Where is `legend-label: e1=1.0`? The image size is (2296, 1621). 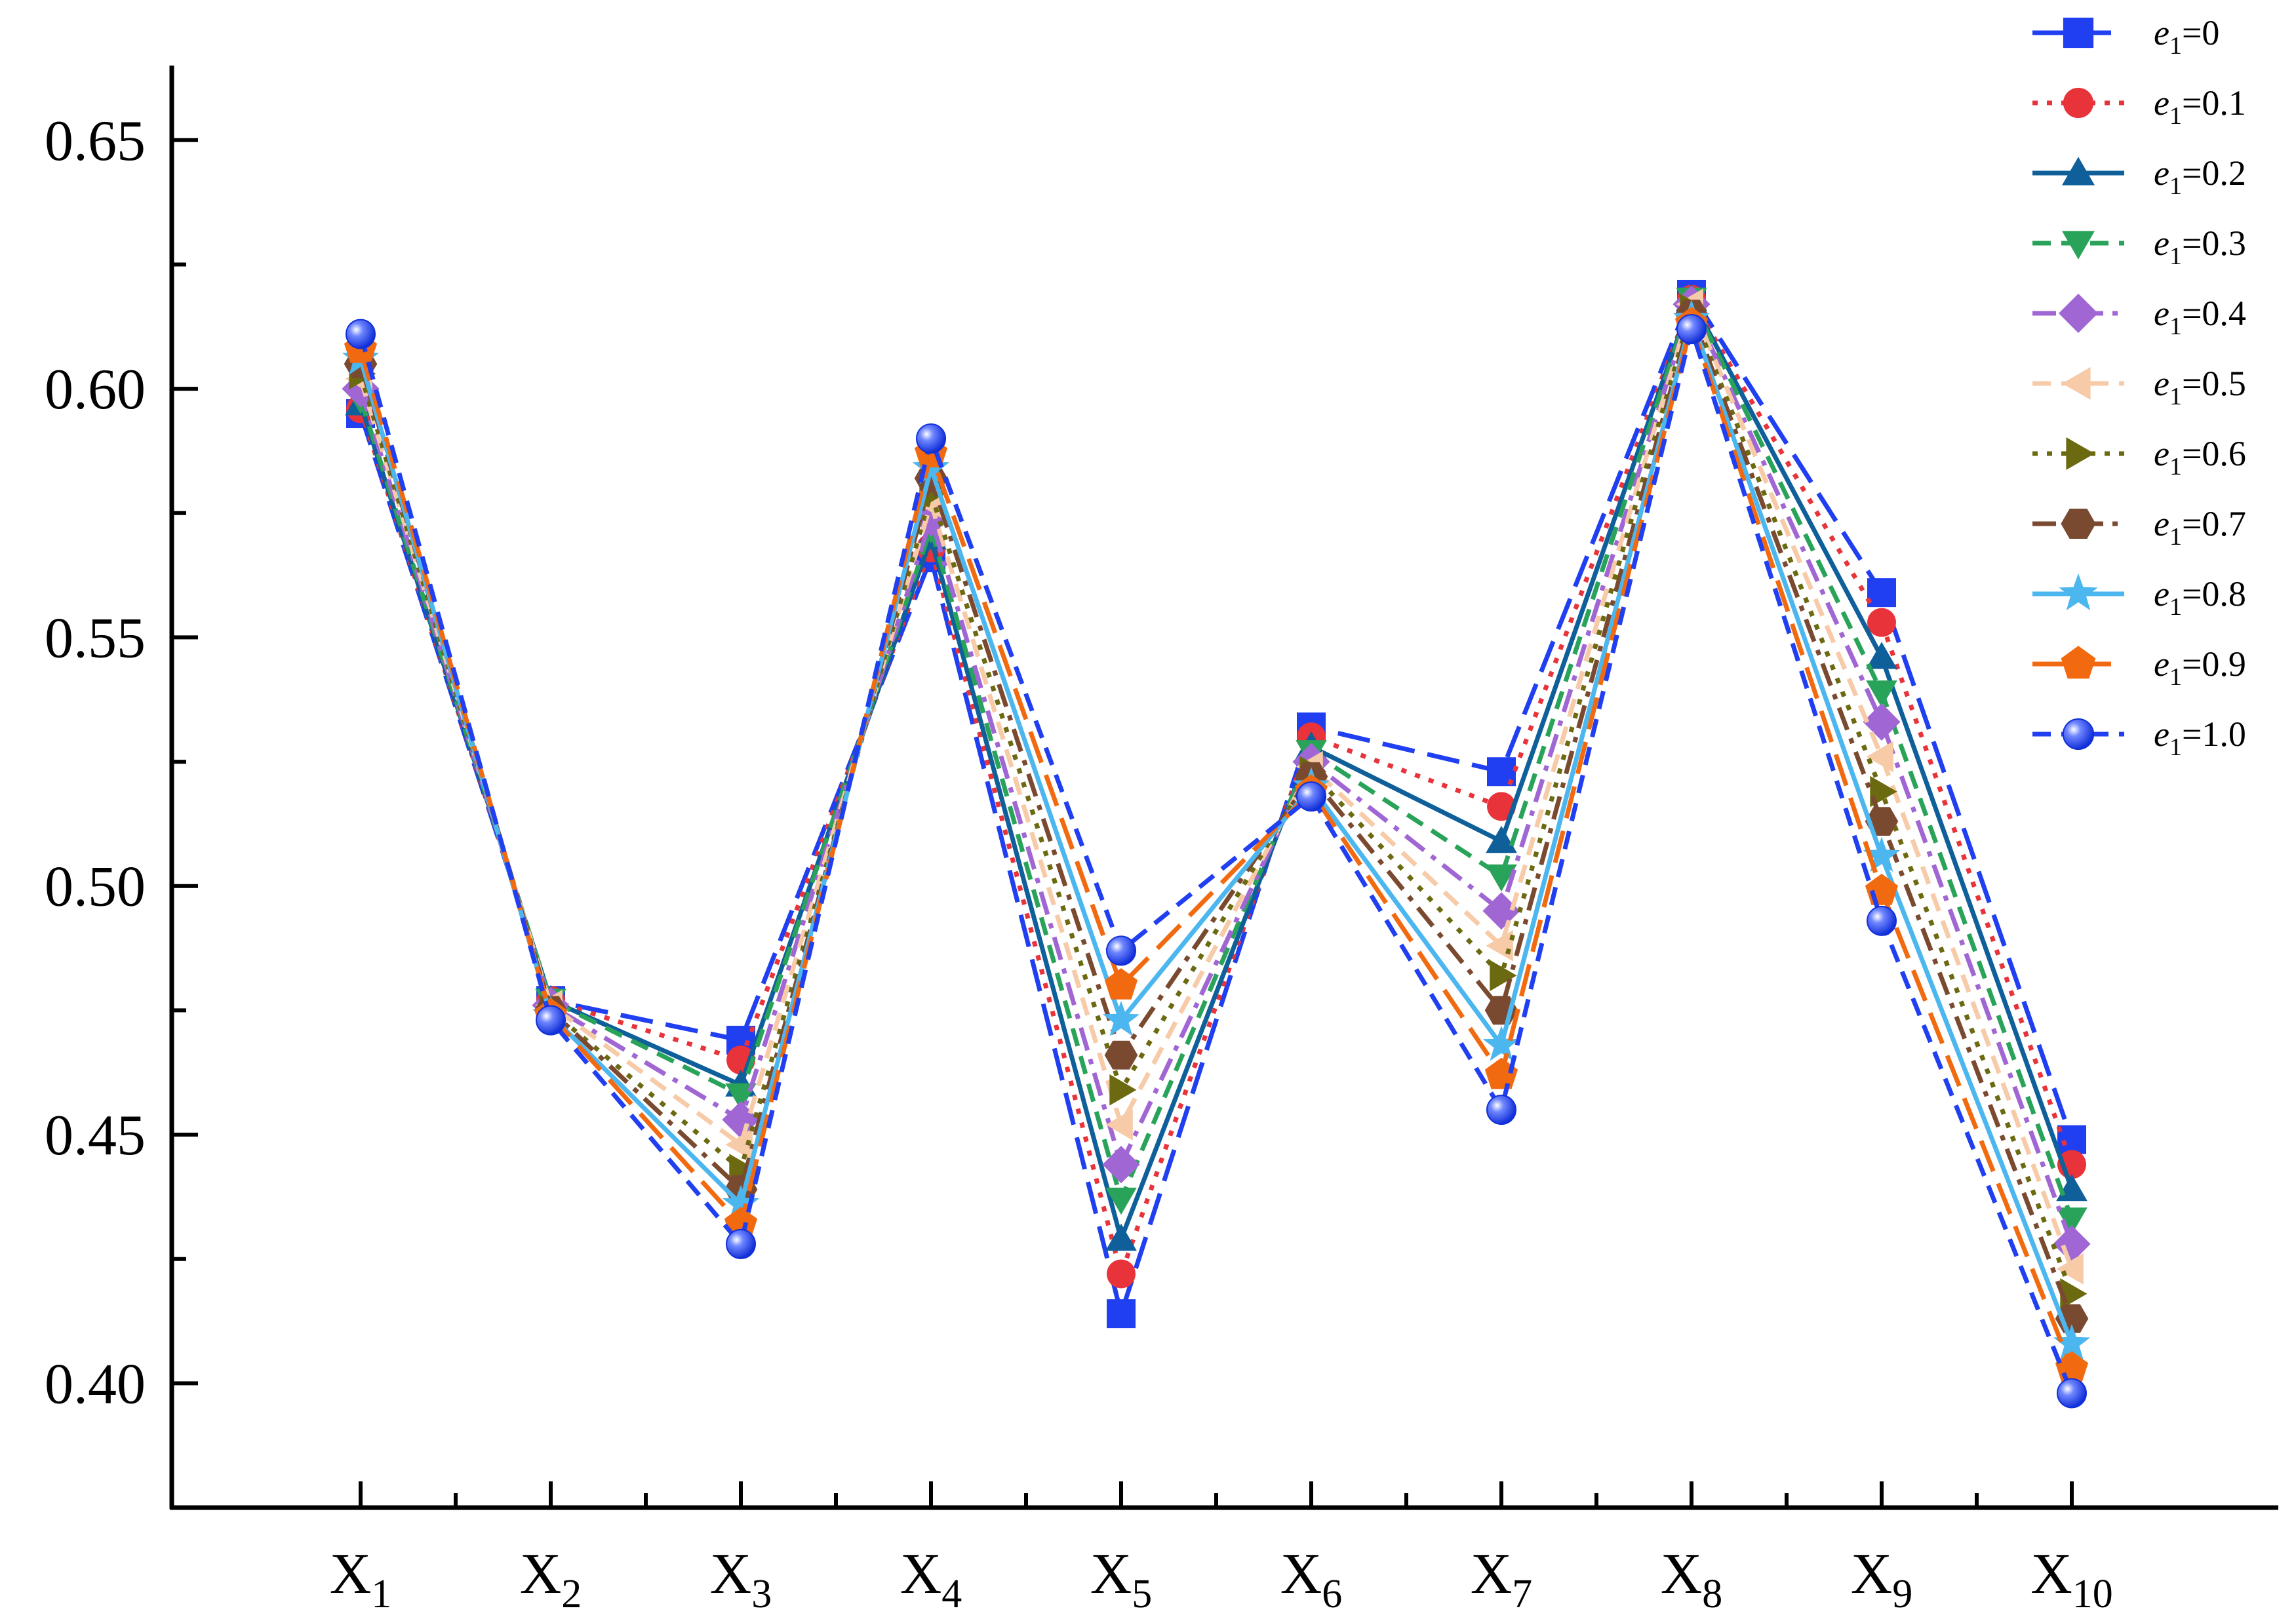 legend-label: e1=1.0 is located at coordinates (2200, 737).